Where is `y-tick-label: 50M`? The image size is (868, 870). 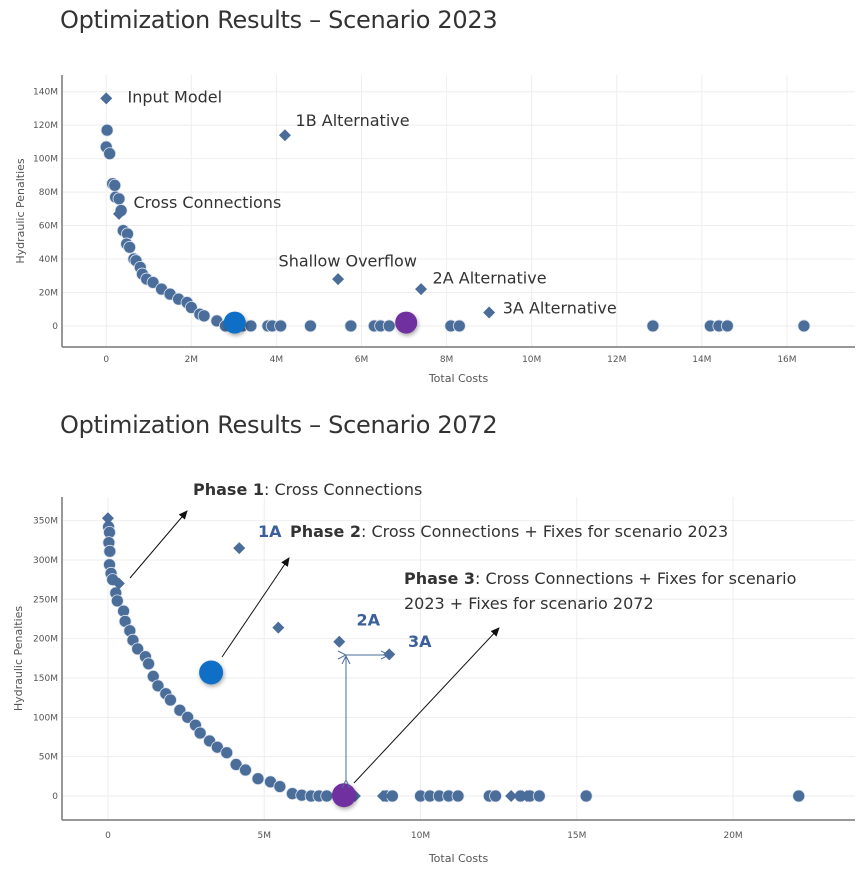
y-tick-label: 50M is located at coordinates (48, 758).